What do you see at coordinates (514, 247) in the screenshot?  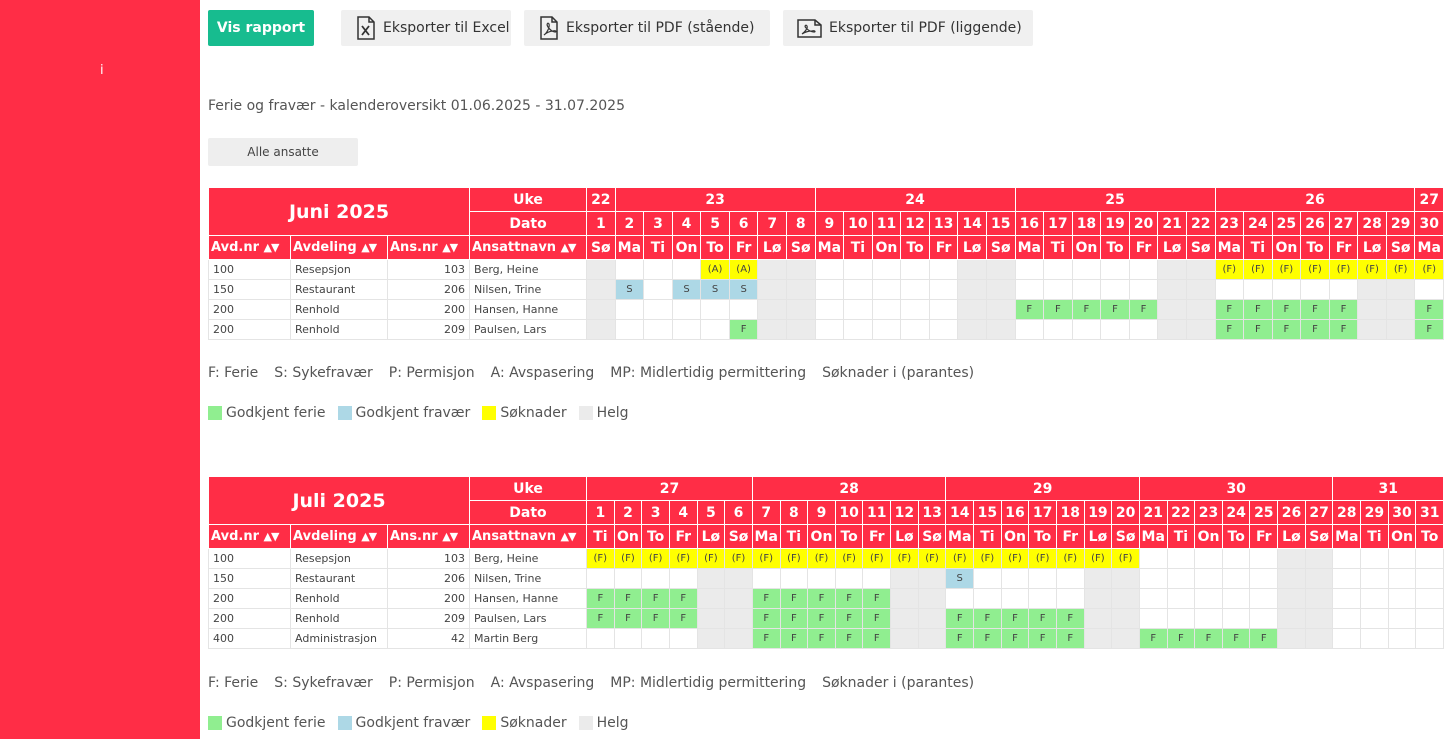 I see `column-header-label: Ansattnavn` at bounding box center [514, 247].